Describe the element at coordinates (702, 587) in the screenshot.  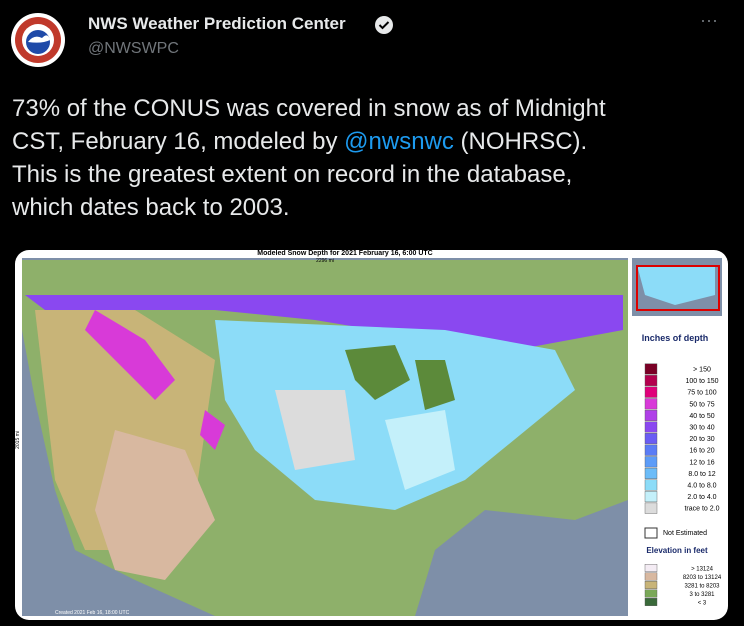
I see `legend-label: 3281 to 8203` at that location.